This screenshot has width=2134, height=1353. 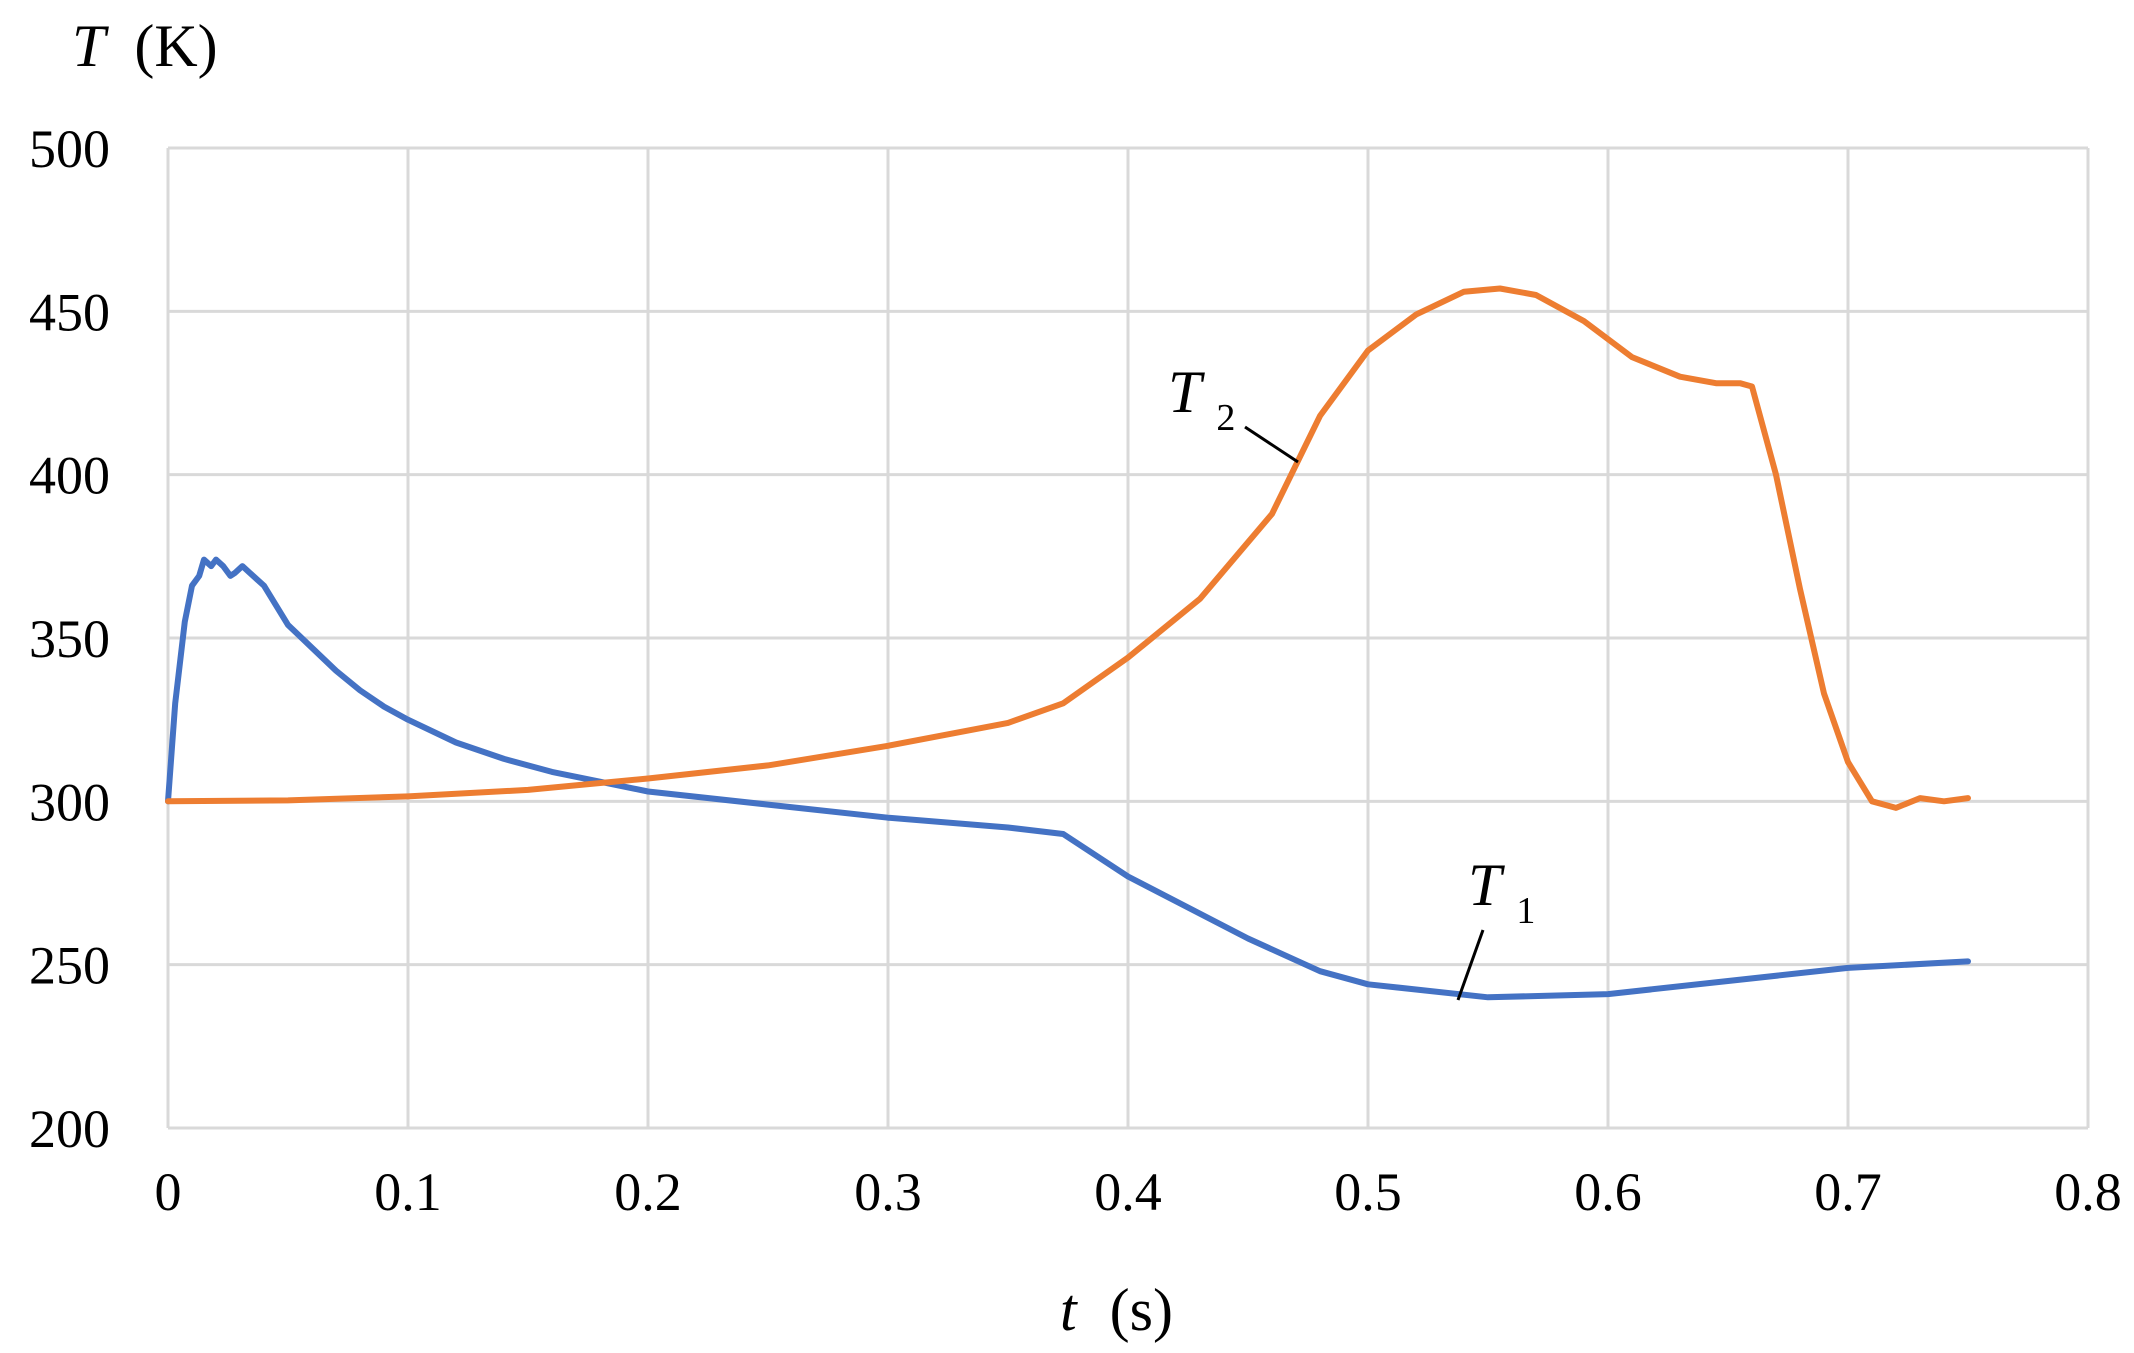 What do you see at coordinates (1368, 1192) in the screenshot?
I see `x-tick-label: 0.5` at bounding box center [1368, 1192].